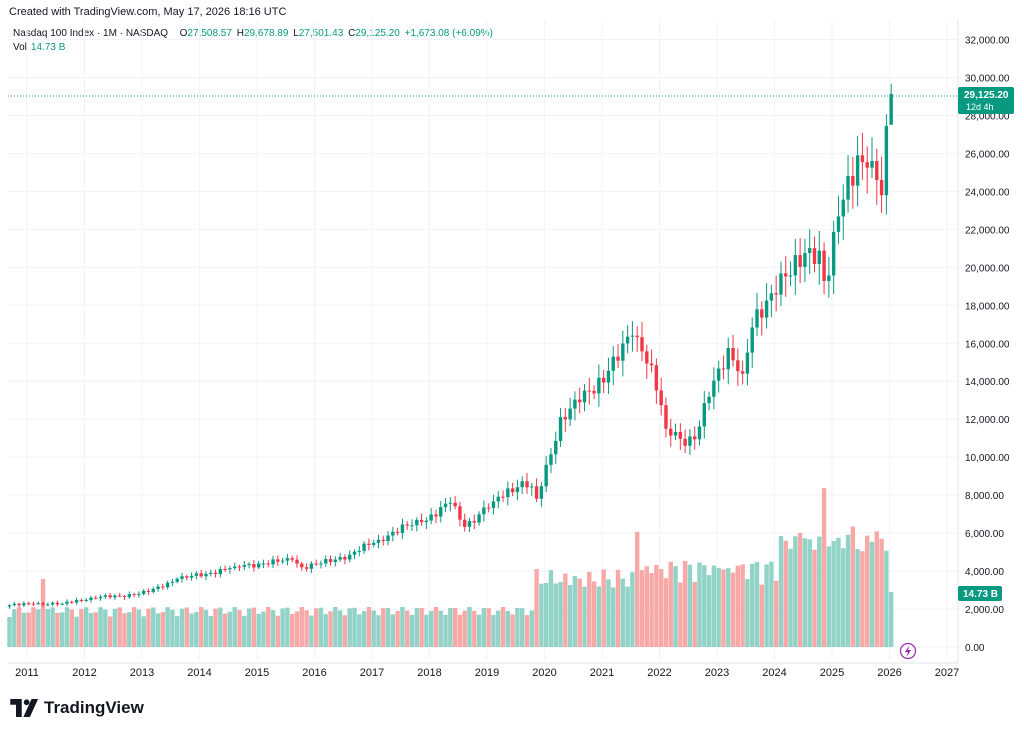 The width and height of the screenshot is (1024, 732). I want to click on y-tick-label: 26,000.00, so click(987, 154).